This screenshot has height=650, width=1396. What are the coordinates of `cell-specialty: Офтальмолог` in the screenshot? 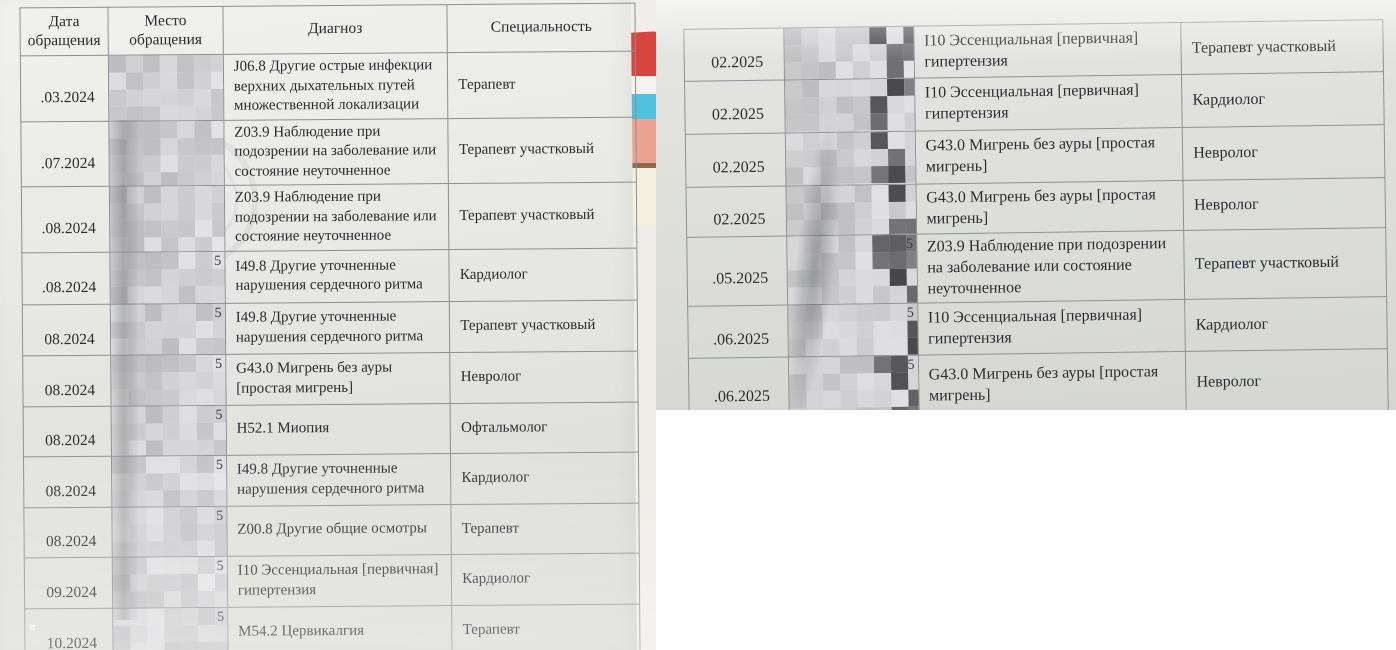 It's located at (544, 427).